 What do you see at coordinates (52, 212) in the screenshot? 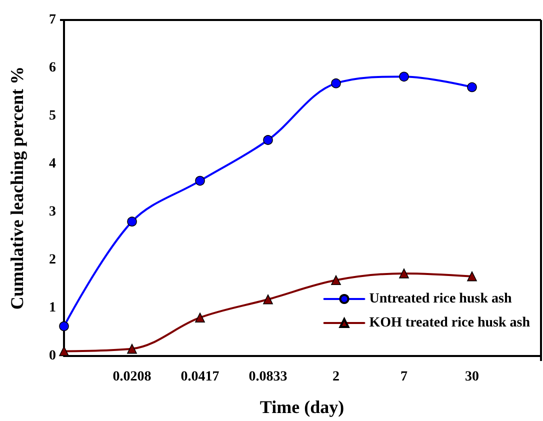
I see `y-tick-label: 3` at bounding box center [52, 212].